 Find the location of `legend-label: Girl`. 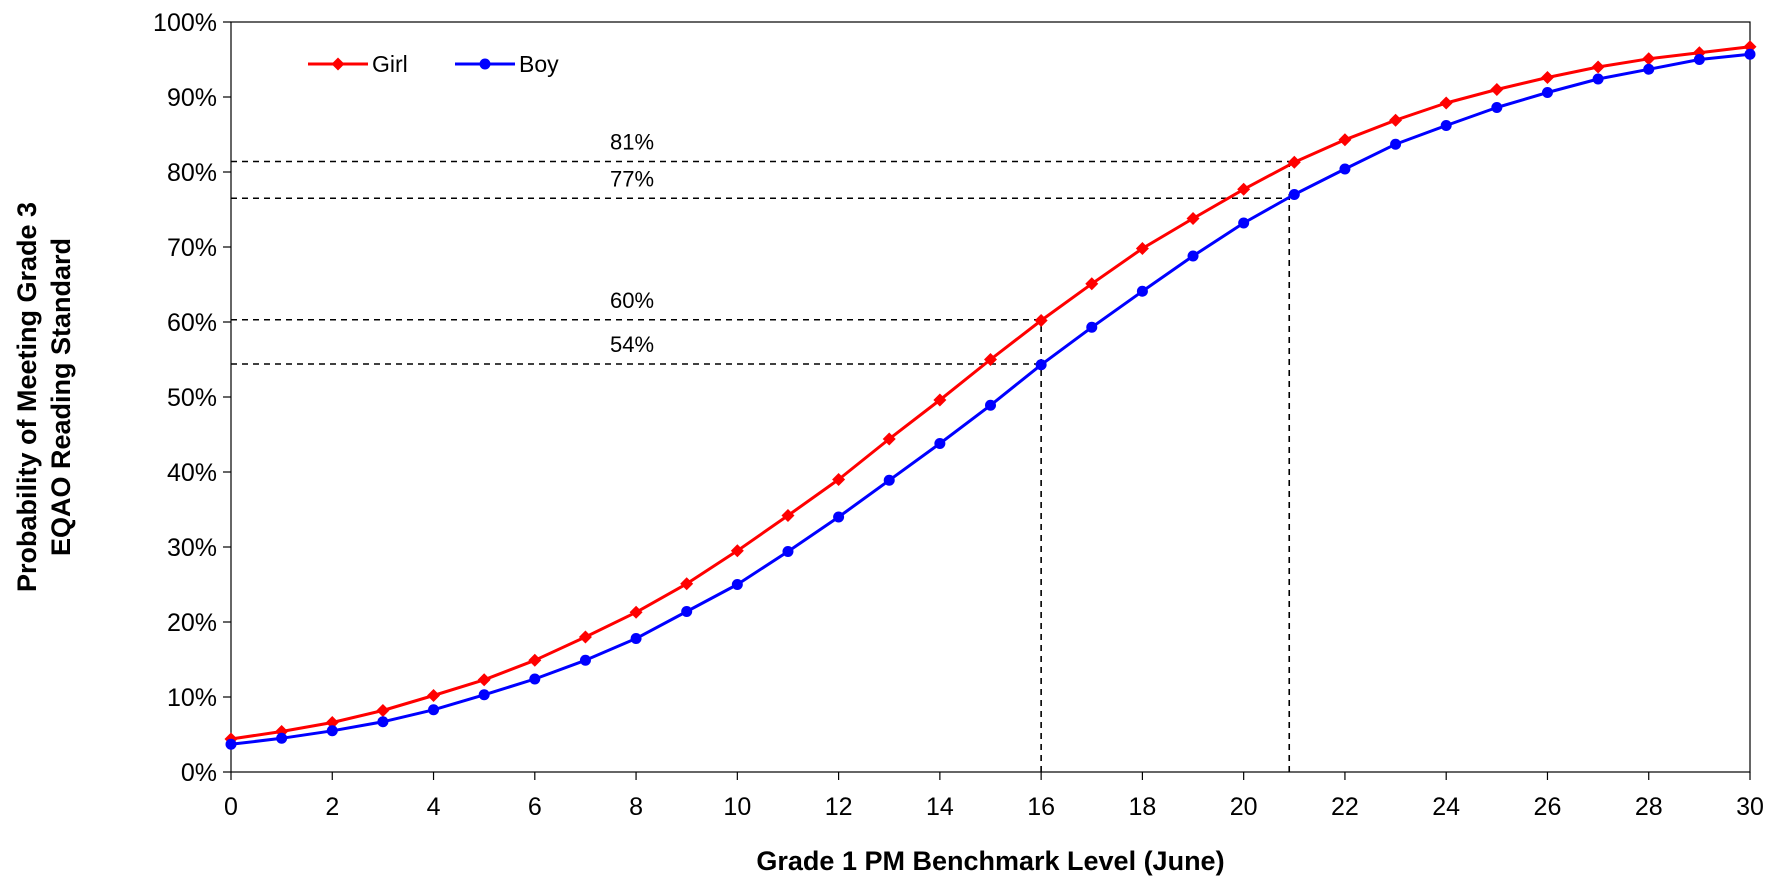

legend-label: Girl is located at coordinates (390, 64).